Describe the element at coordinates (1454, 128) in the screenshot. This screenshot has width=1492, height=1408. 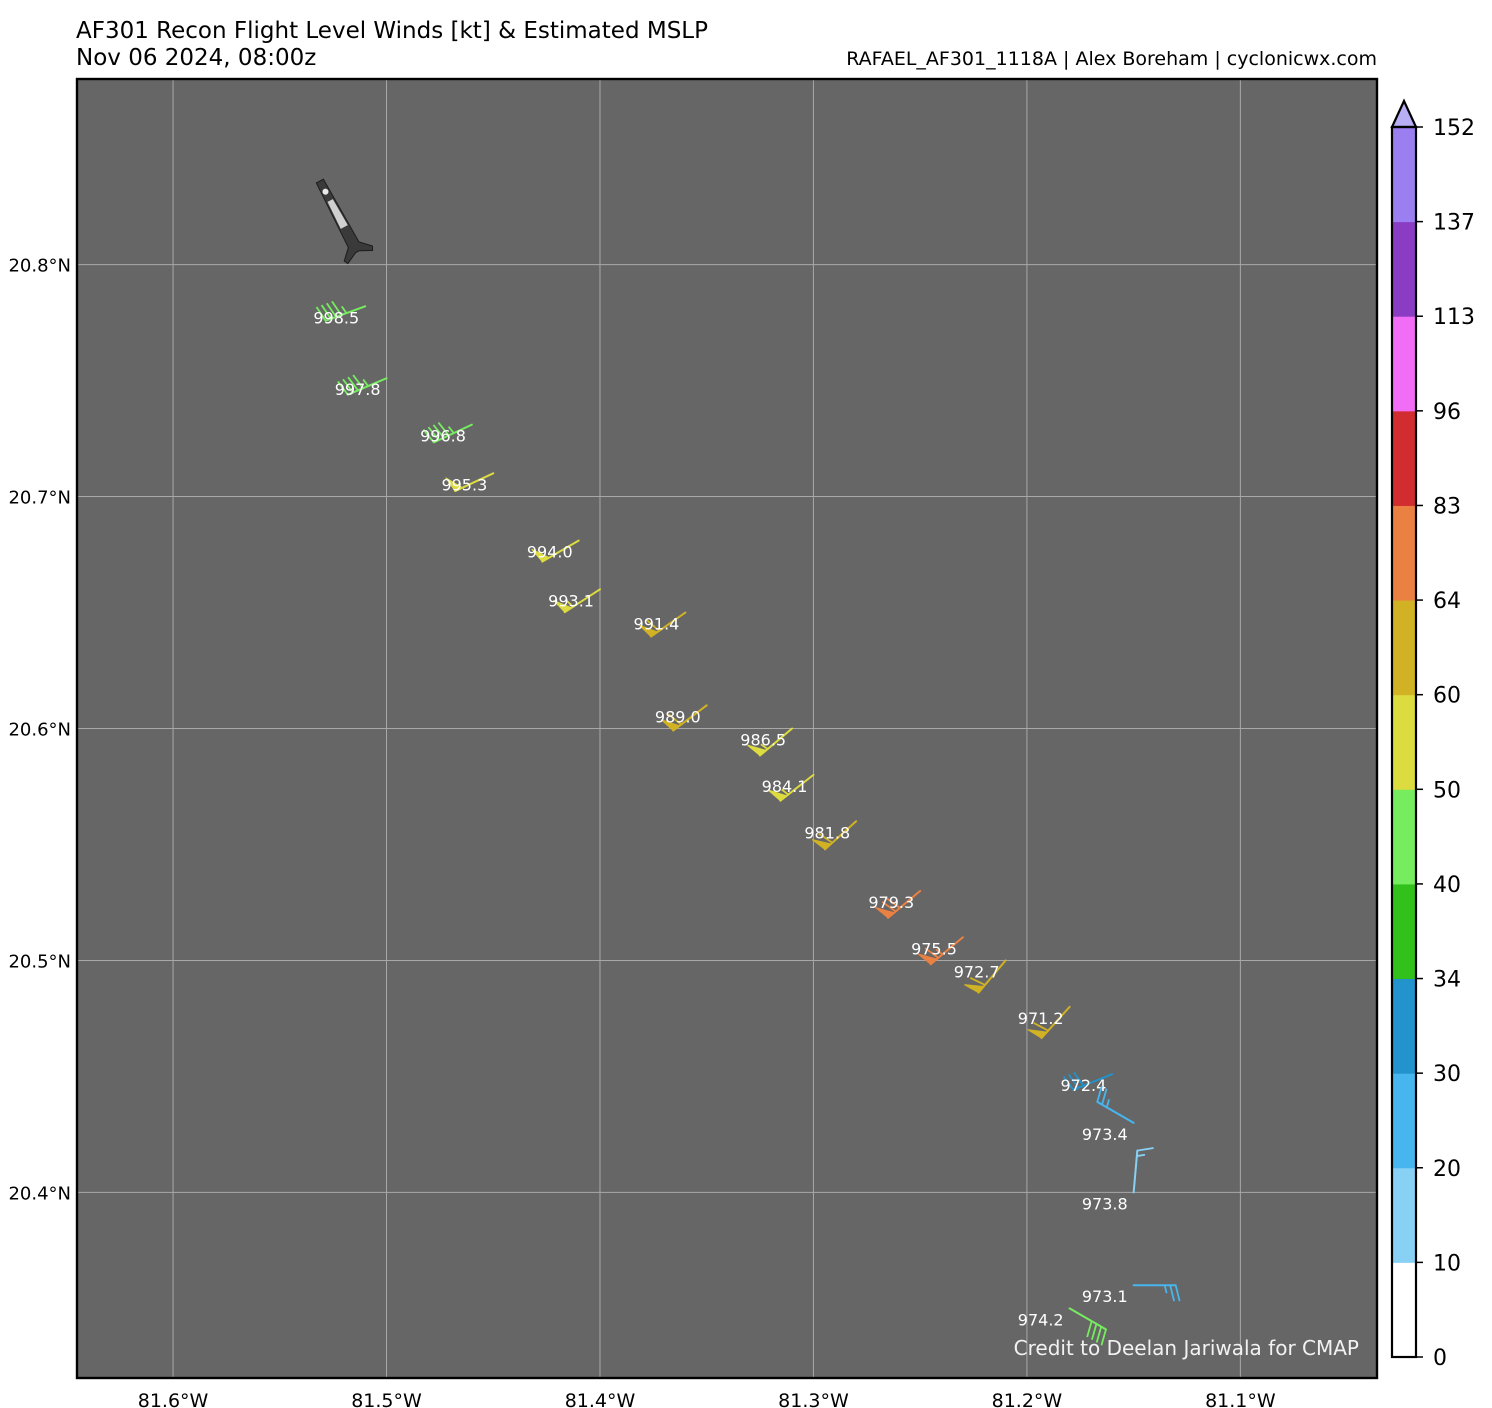
I see `colorbar-label: 152` at that location.